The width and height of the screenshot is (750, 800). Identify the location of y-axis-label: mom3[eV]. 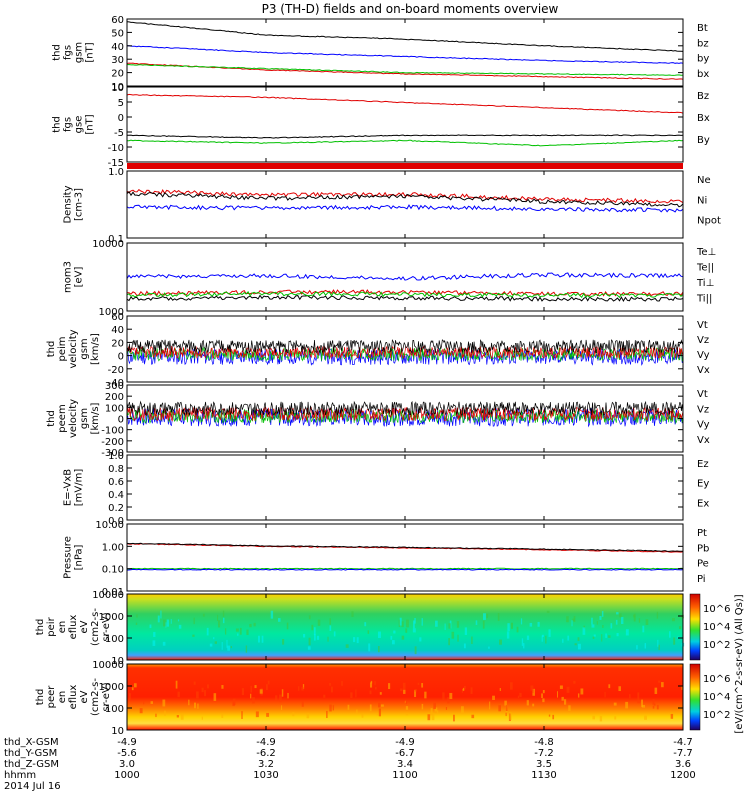
(74, 277).